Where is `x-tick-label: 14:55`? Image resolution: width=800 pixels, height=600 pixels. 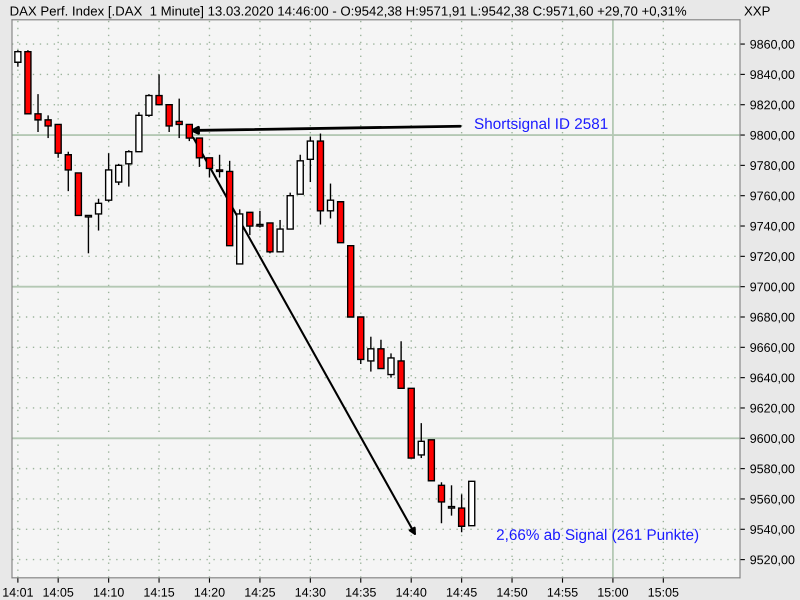
x-tick-label: 14:55 is located at coordinates (563, 592).